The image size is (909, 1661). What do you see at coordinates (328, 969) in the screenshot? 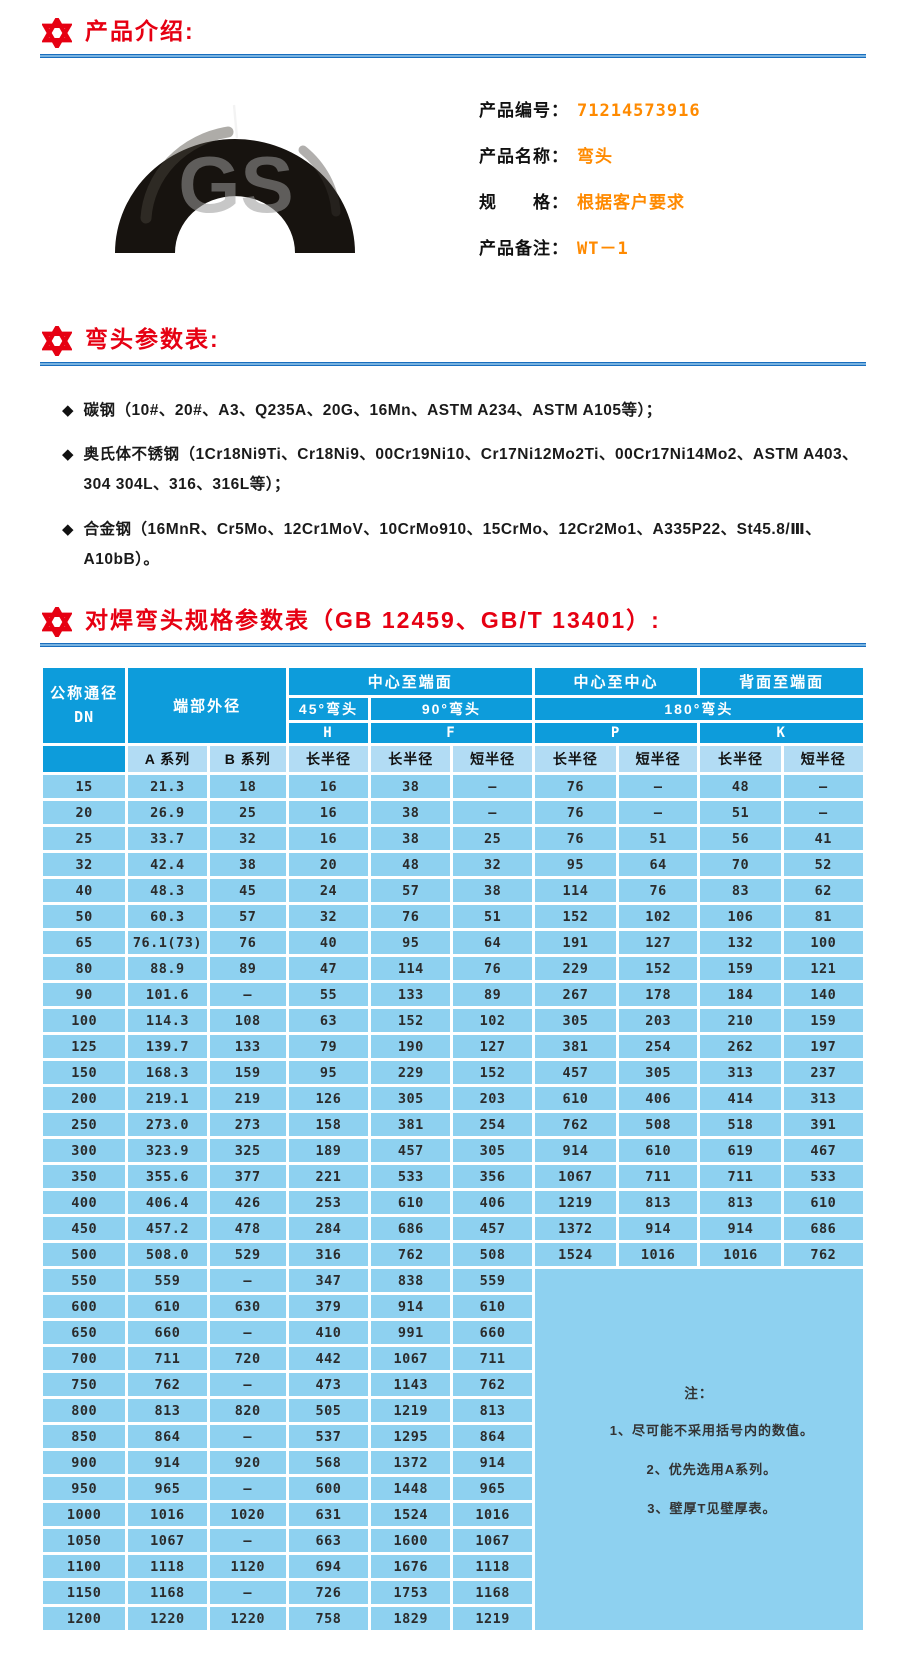
I see `table-cell: 47` at bounding box center [328, 969].